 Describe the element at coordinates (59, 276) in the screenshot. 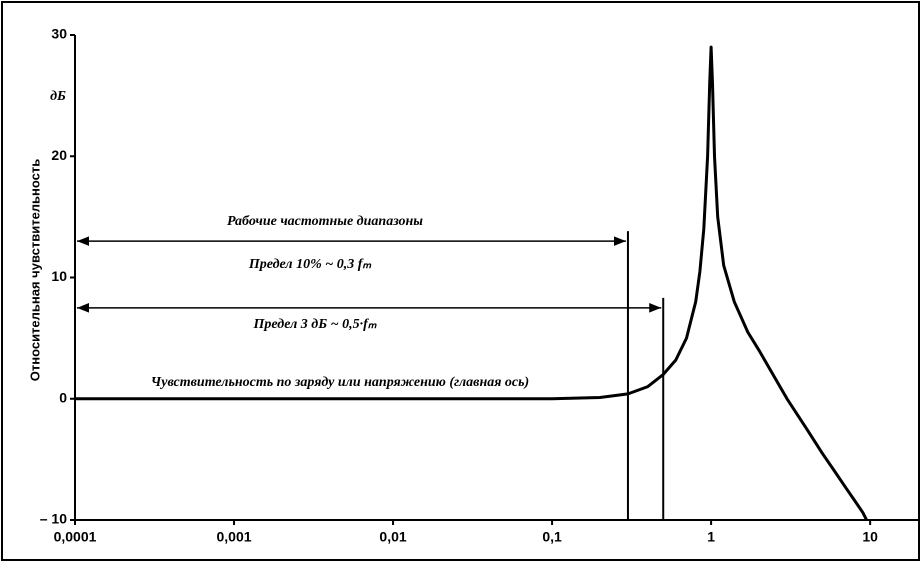

I see `y-tick-label: 10` at that location.